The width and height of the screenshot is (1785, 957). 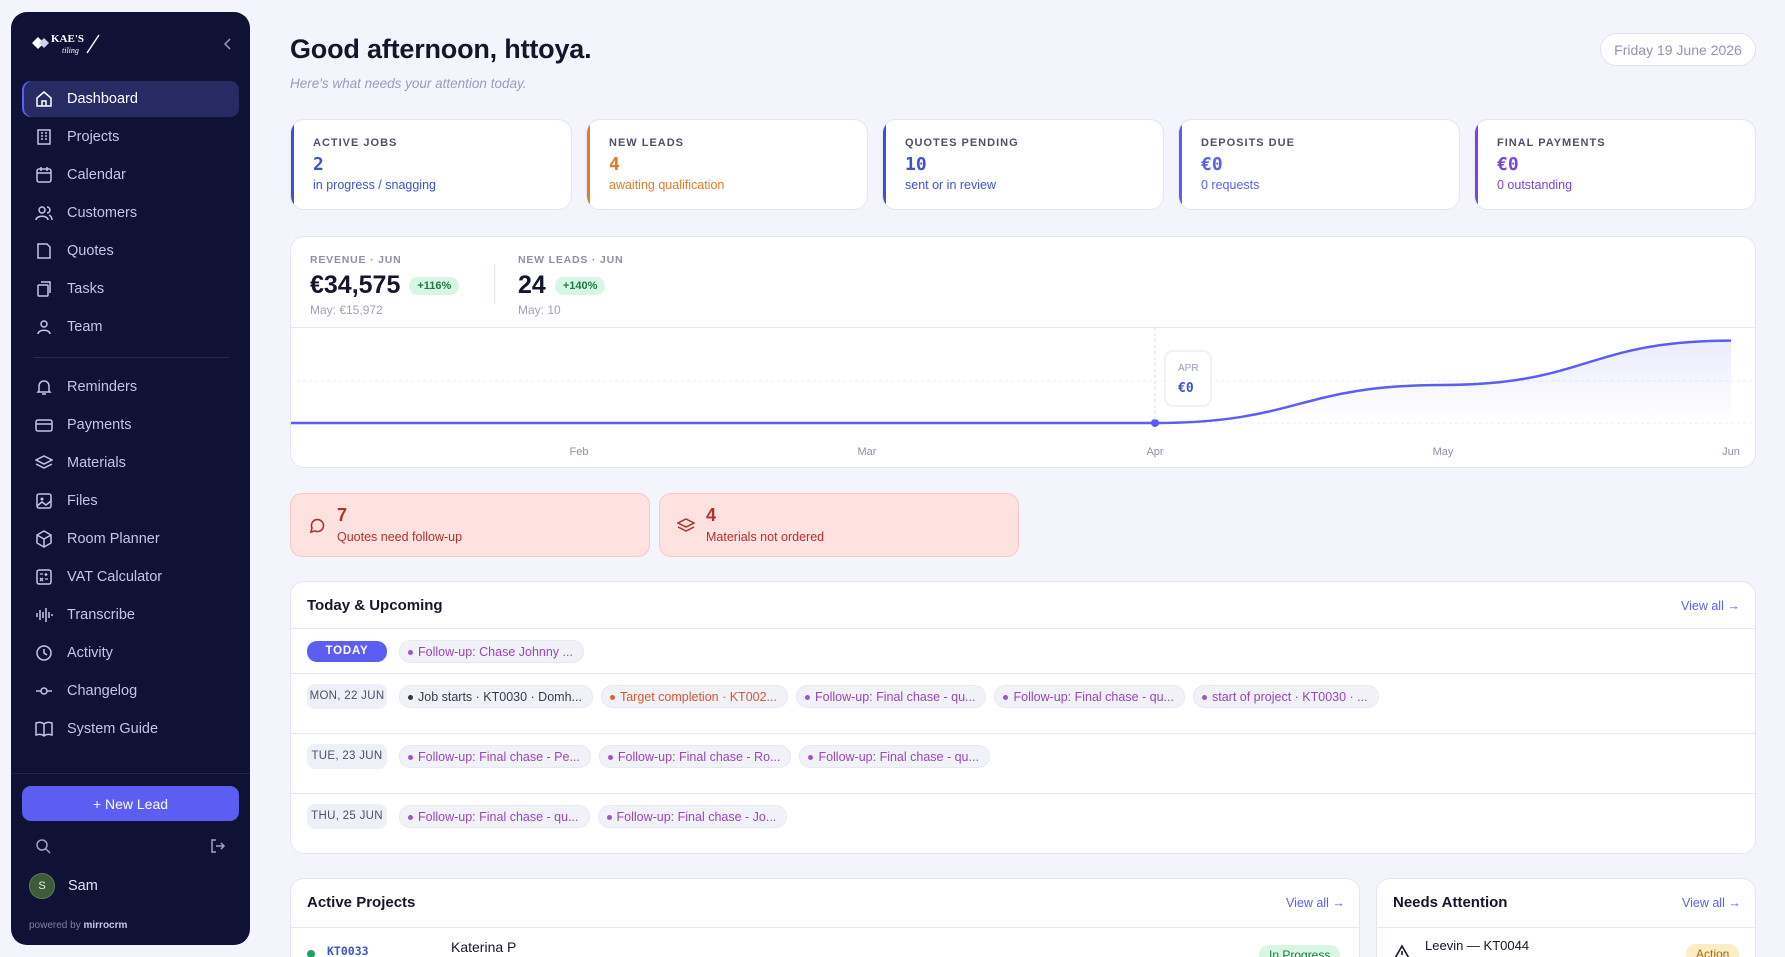 I want to click on tooltip-box, so click(x=1188, y=378).